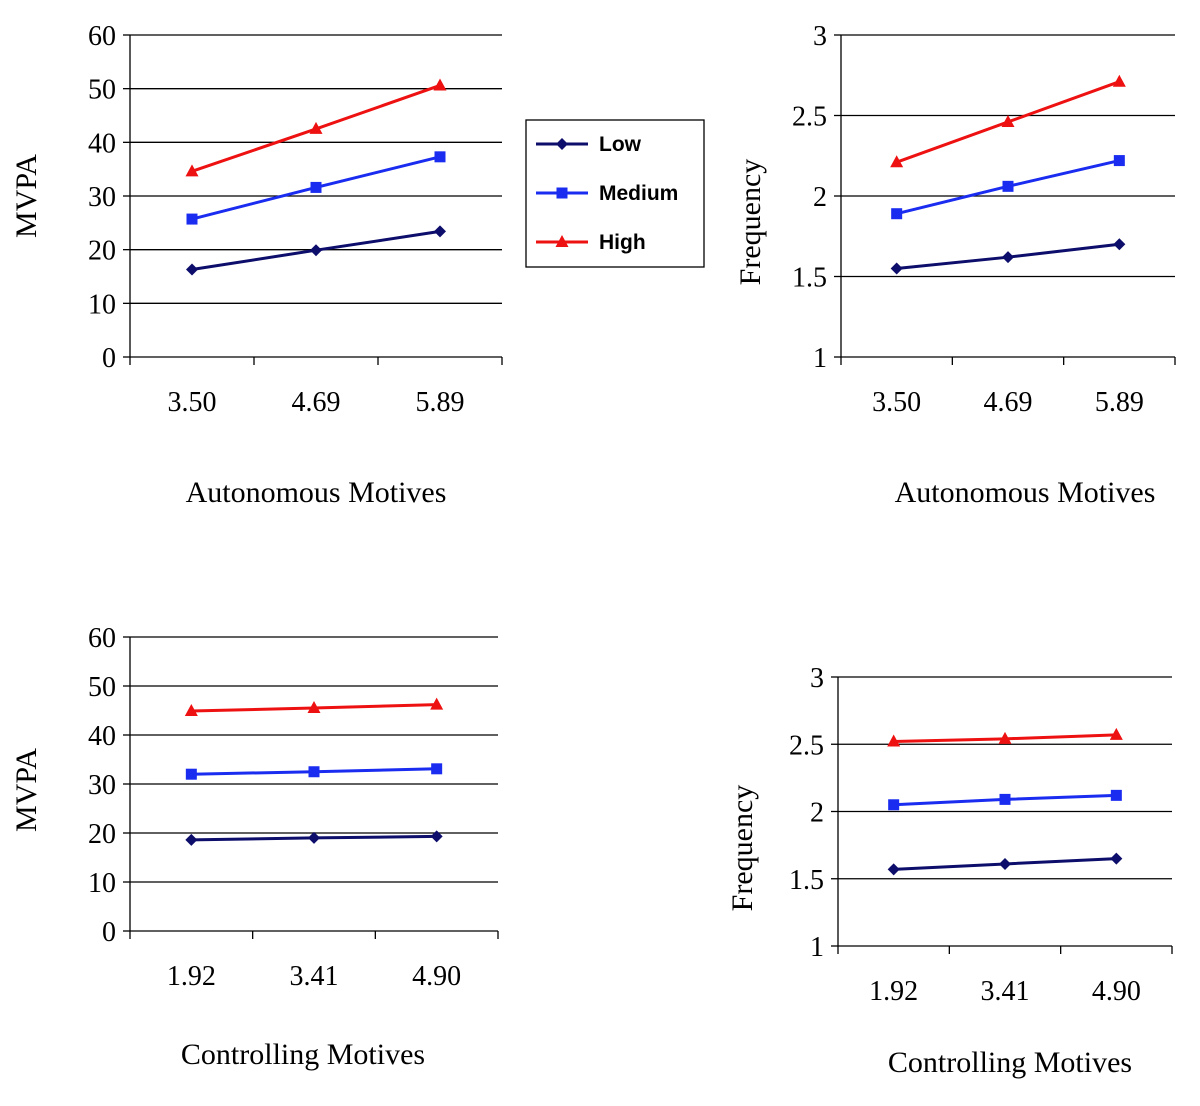 The width and height of the screenshot is (1200, 1106). What do you see at coordinates (622, 242) in the screenshot?
I see `legend-label: High` at bounding box center [622, 242].